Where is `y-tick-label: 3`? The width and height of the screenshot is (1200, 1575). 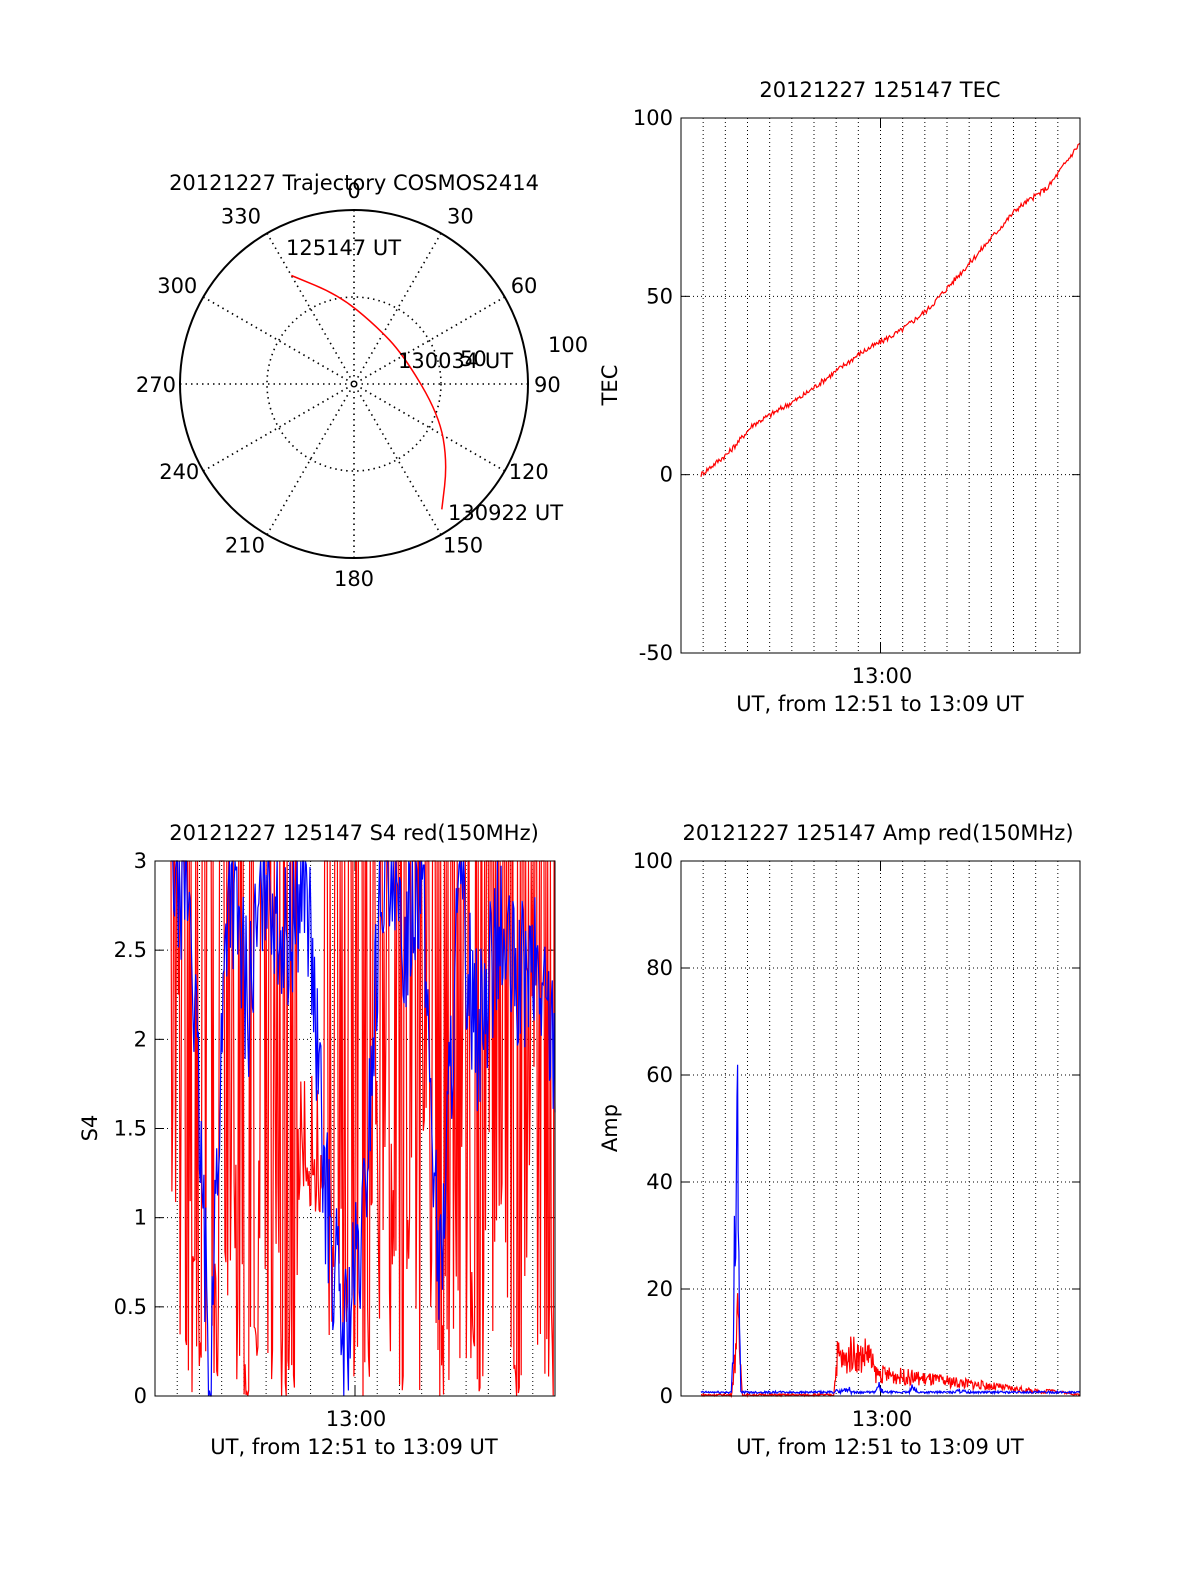 y-tick-label: 3 is located at coordinates (140, 861).